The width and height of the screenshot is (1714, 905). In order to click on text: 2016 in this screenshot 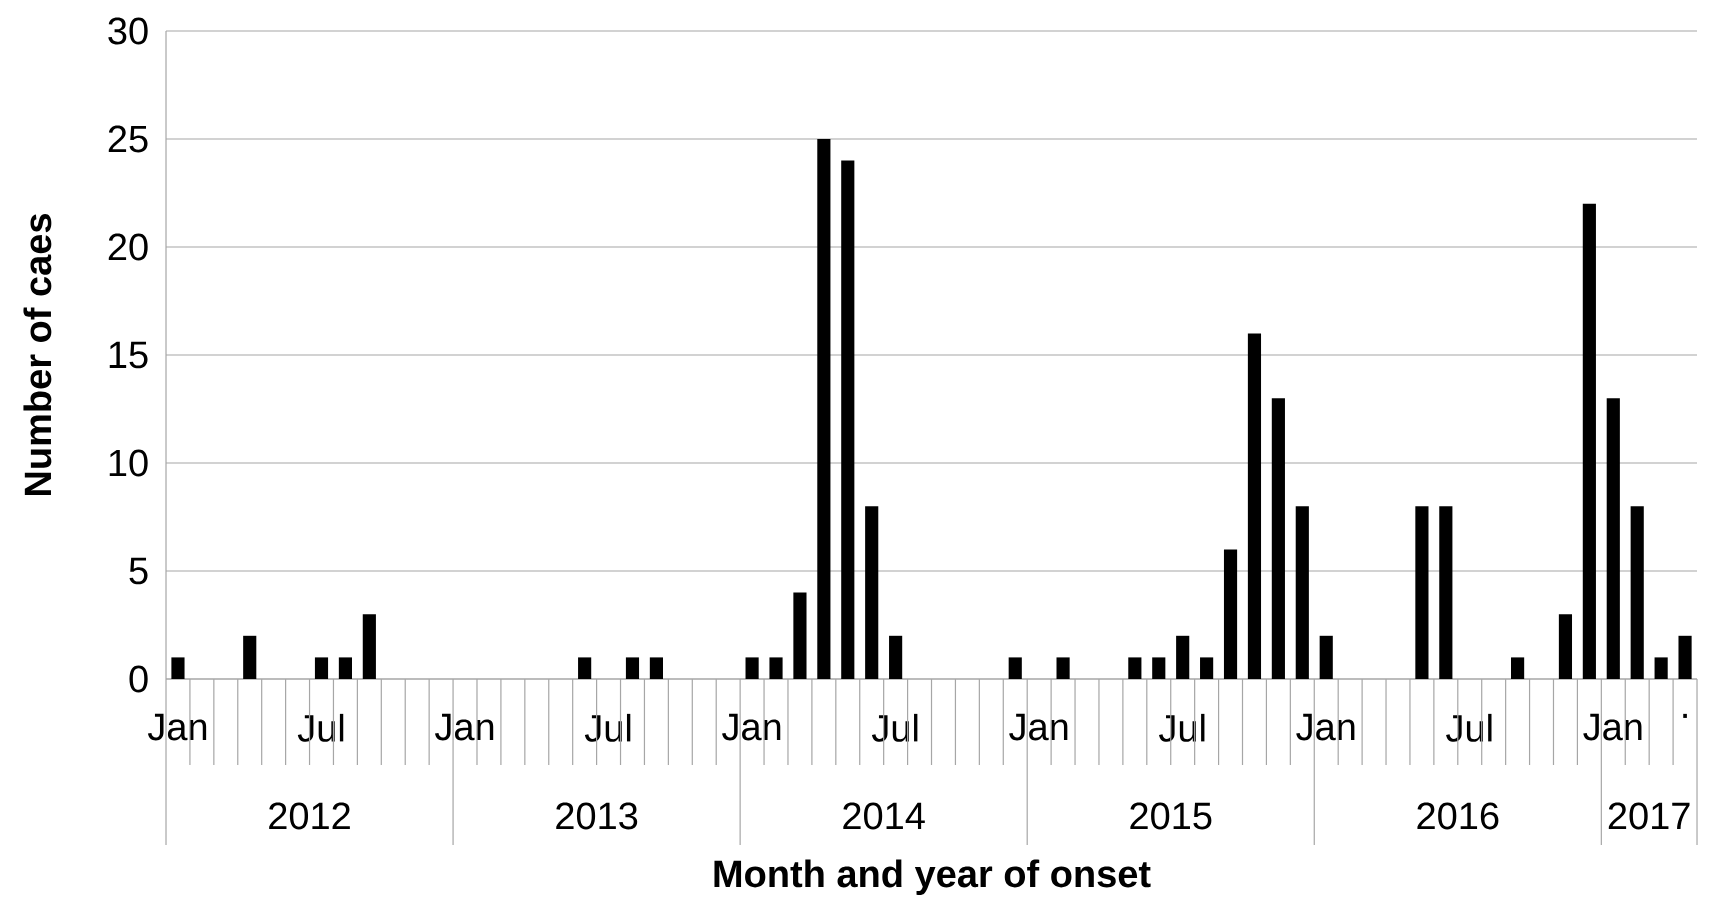, I will do `click(1458, 816)`.